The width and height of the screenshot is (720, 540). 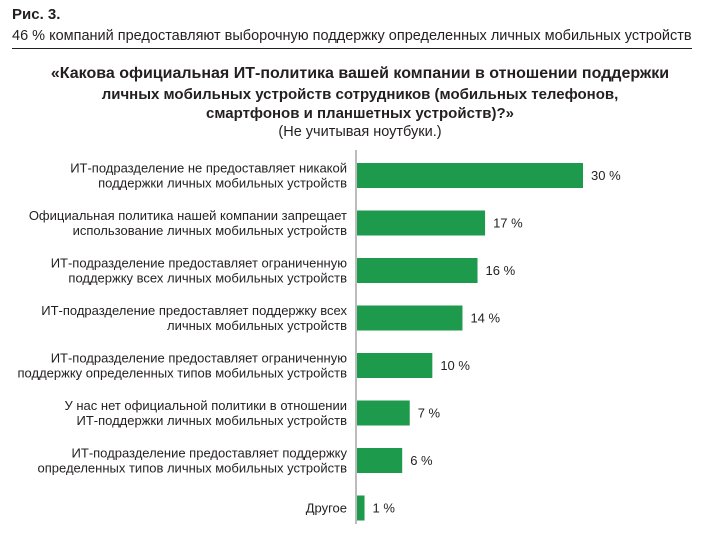 I want to click on value-label-5: 10 %, so click(x=455, y=365).